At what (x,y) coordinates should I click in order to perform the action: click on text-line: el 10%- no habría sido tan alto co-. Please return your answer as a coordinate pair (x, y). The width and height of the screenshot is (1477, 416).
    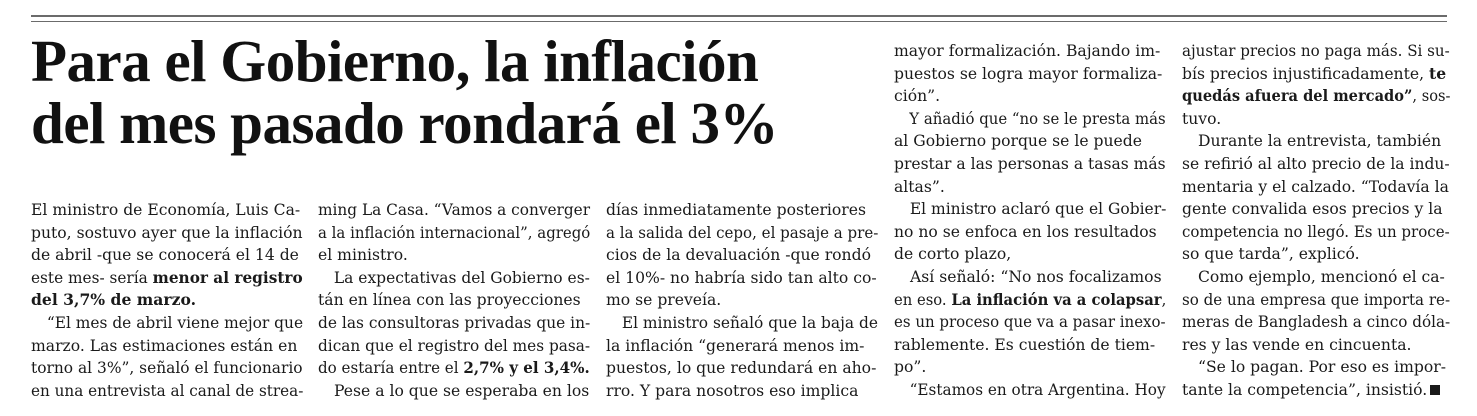
    Looking at the image, I should click on (741, 277).